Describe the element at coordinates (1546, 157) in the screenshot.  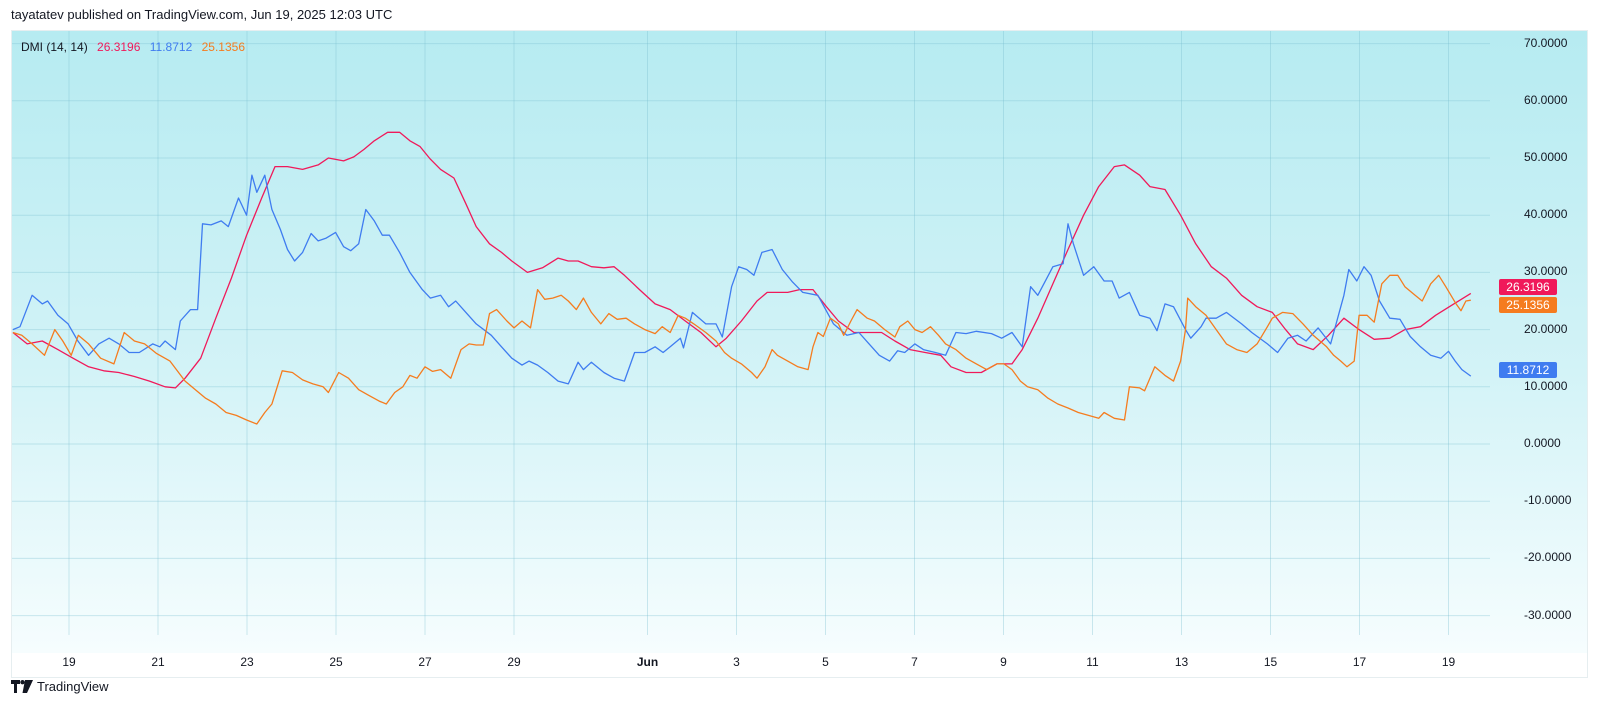
I see `y-tick-label: 50.0000` at that location.